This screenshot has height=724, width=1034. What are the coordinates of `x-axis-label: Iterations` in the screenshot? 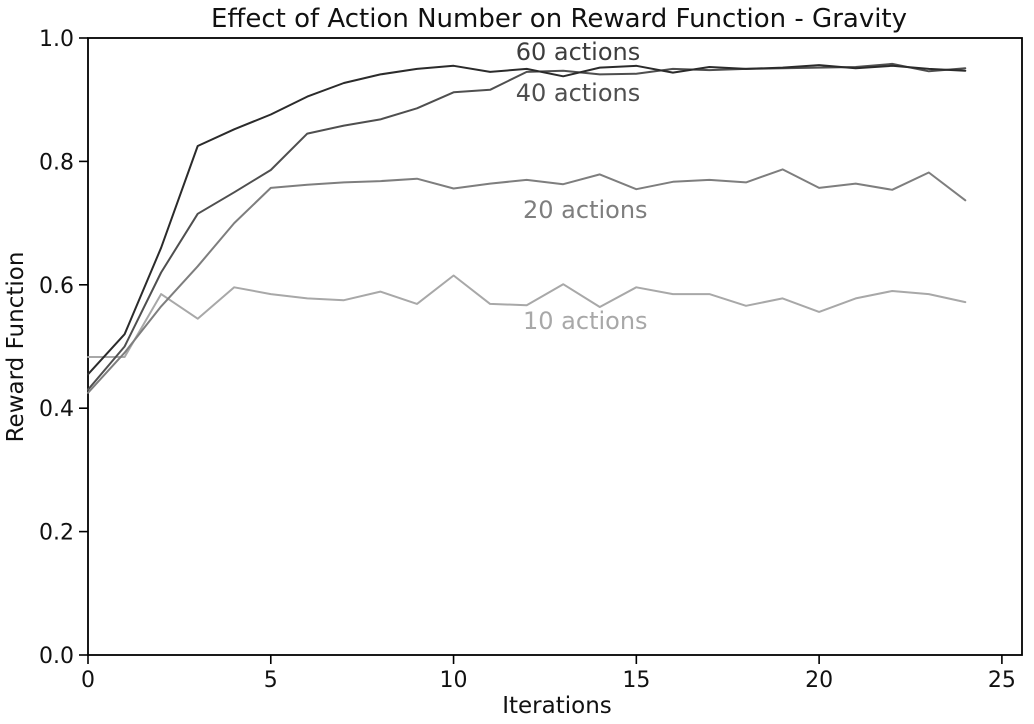 It's located at (557, 706).